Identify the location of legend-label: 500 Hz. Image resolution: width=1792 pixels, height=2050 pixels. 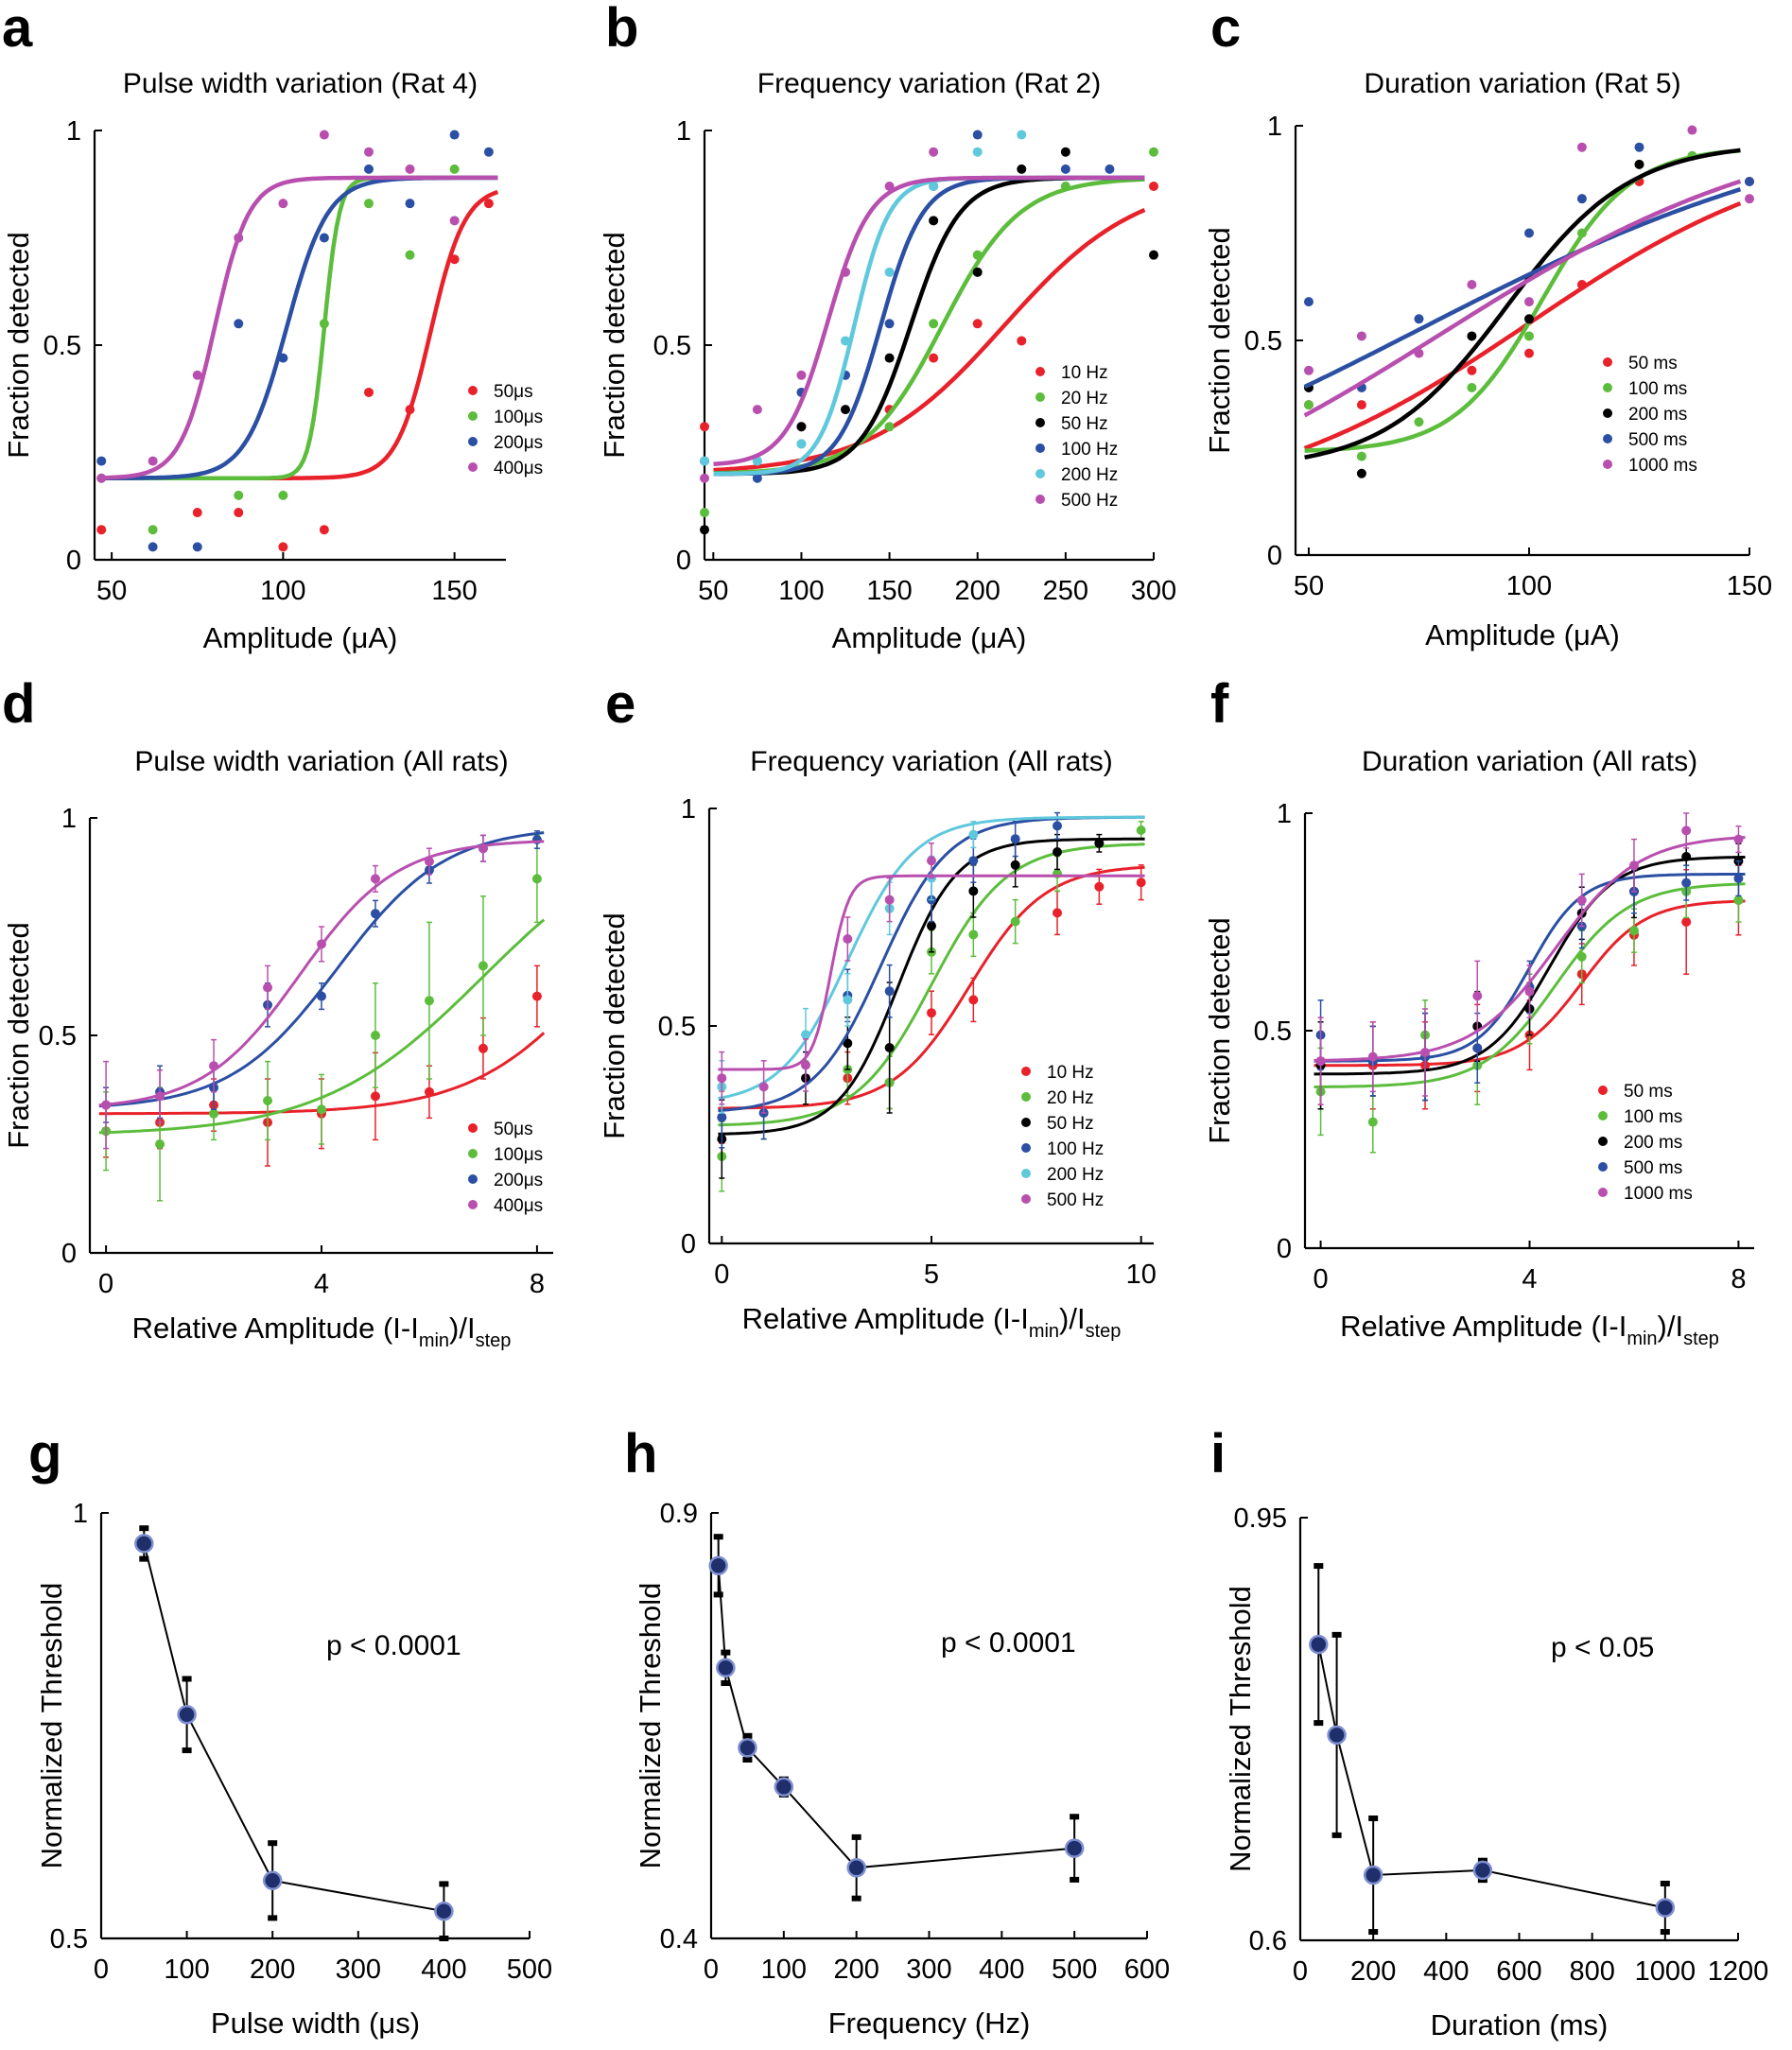
(1075, 1200).